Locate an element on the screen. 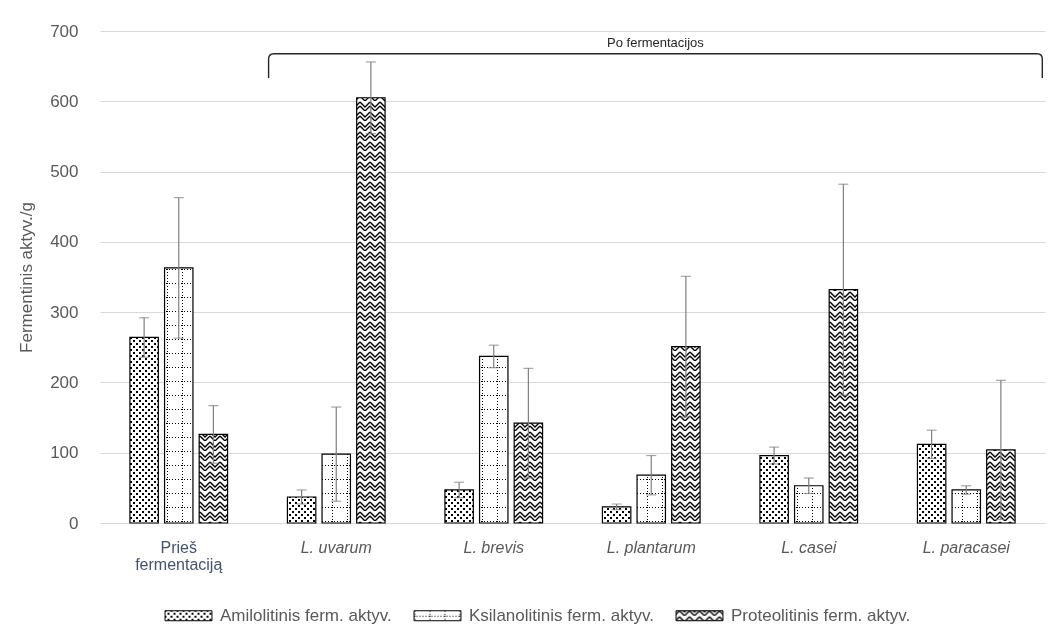 The height and width of the screenshot is (634, 1049). x-tick-label: L. uvarum is located at coordinates (336, 547).